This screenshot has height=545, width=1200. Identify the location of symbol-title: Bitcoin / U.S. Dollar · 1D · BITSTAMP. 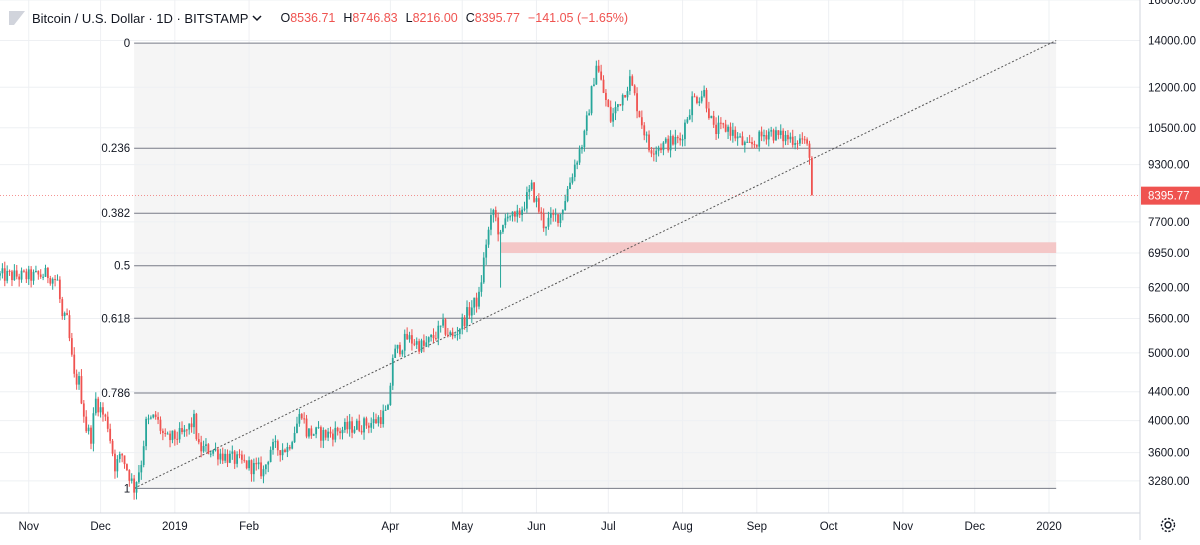
(140, 18).